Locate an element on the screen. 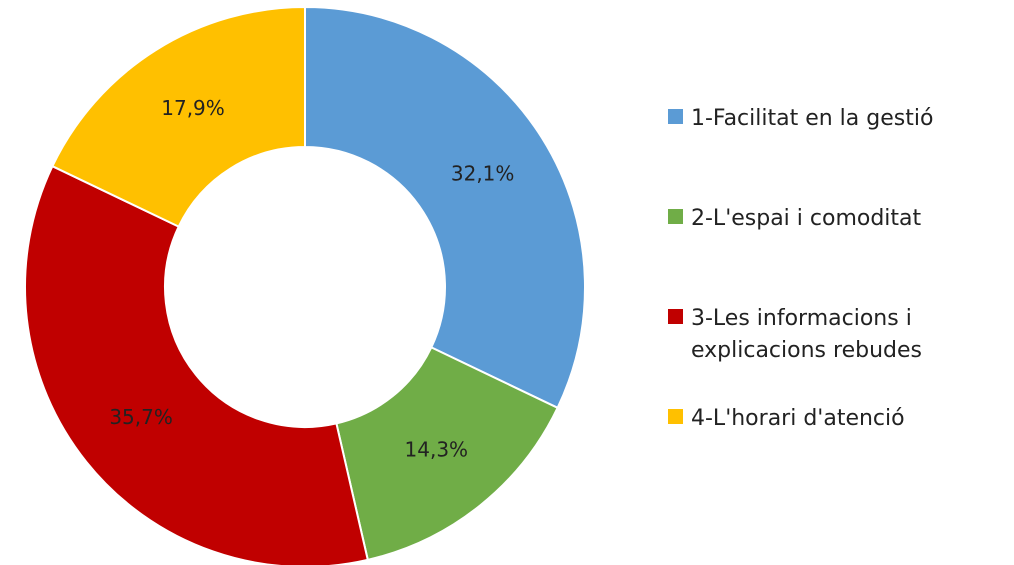  legend-item: 4-L'horari d'atenció is located at coordinates (838, 419).